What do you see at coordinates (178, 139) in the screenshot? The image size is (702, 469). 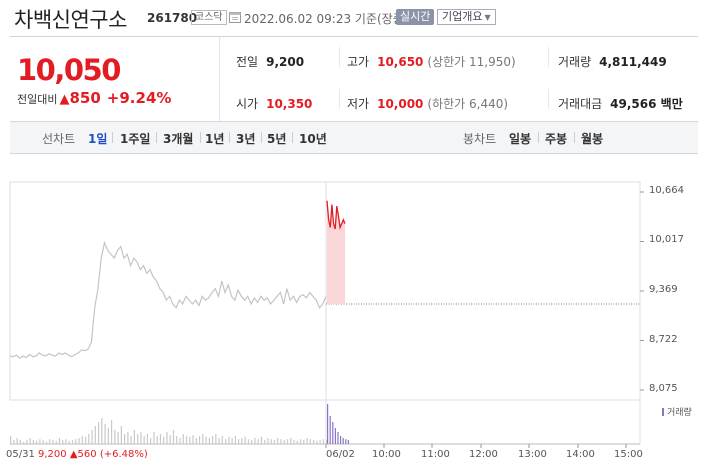 I see `tab-3m: 3개월` at bounding box center [178, 139].